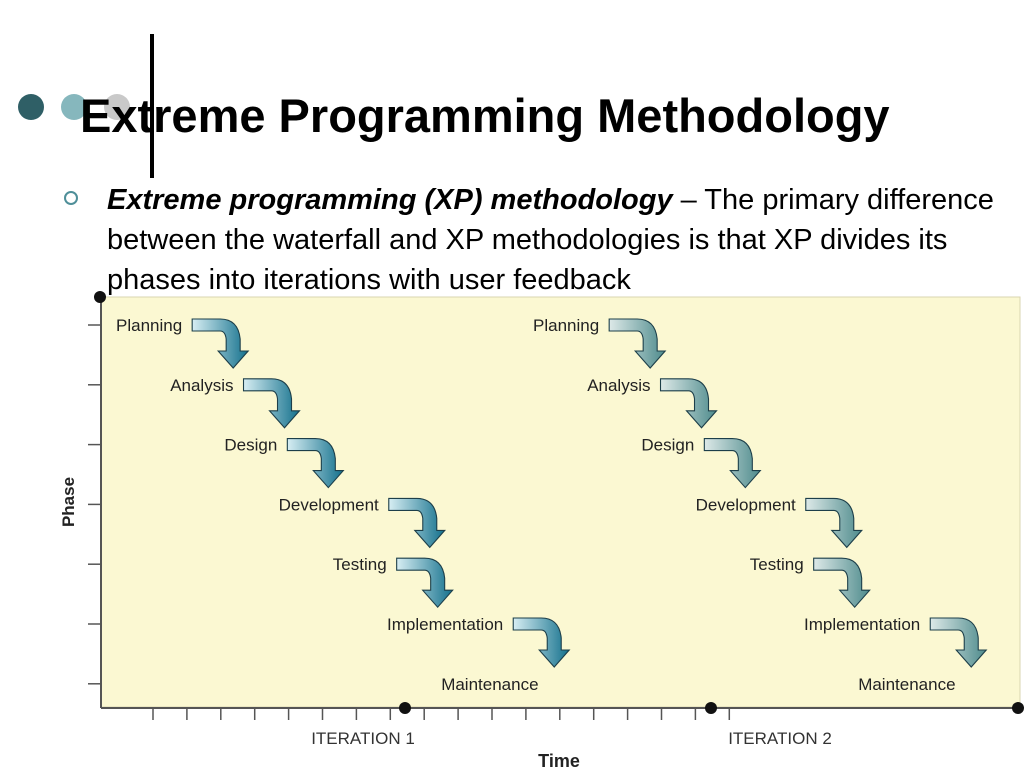  I want to click on x-axis-end-dot, so click(1018, 708).